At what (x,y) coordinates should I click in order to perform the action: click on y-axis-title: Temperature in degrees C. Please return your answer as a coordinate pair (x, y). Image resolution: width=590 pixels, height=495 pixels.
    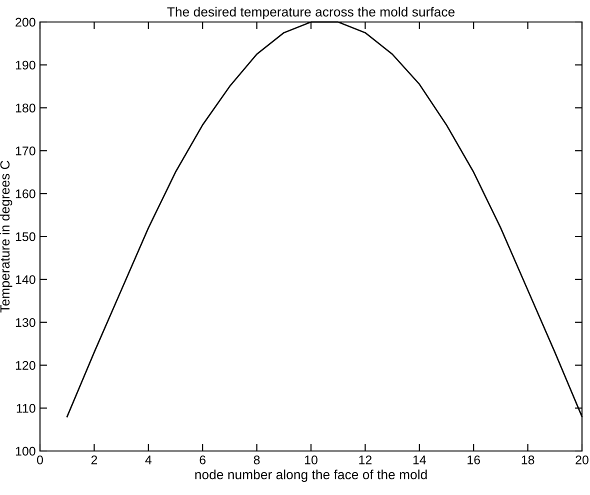
    Looking at the image, I should click on (6, 236).